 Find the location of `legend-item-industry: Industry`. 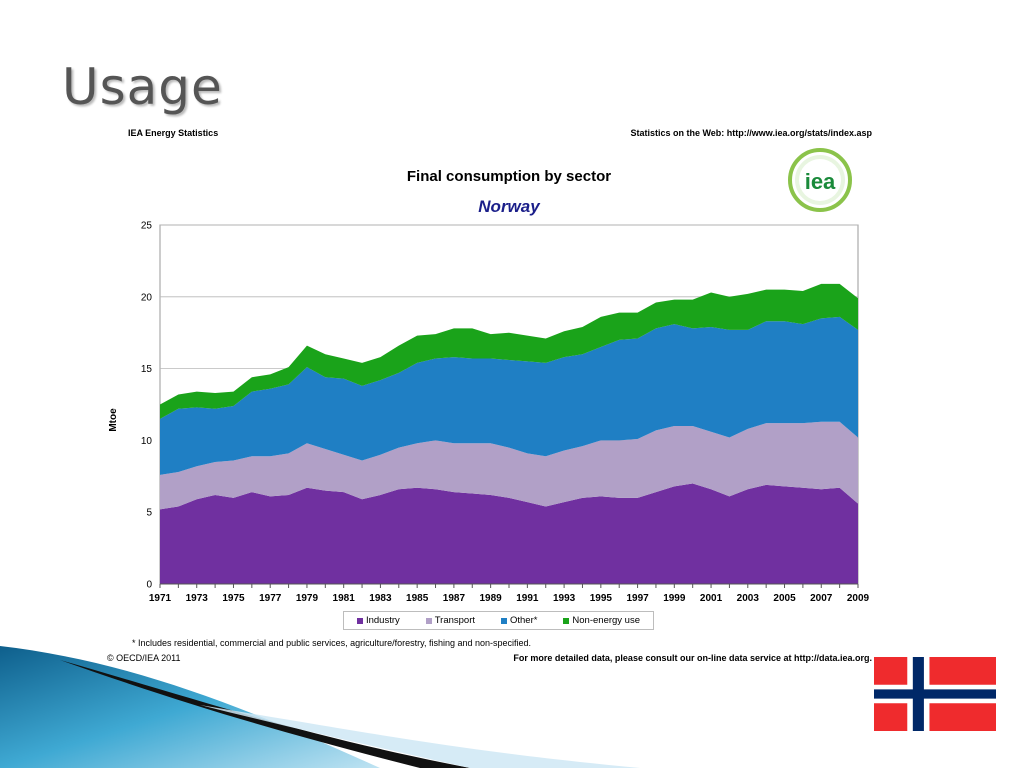

legend-item-industry: Industry is located at coordinates (378, 620).